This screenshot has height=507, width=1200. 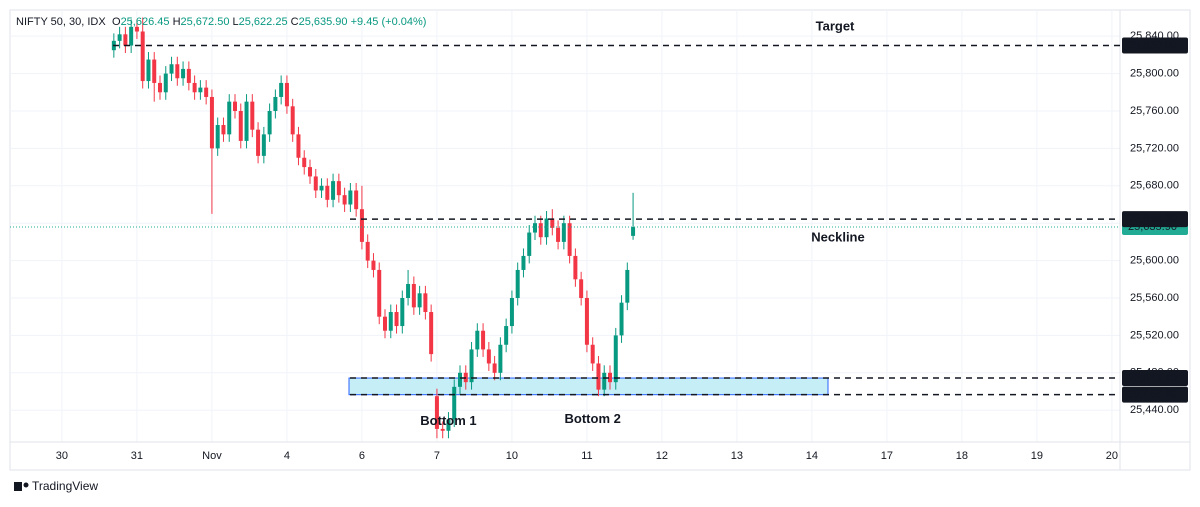 I want to click on x-tick-label: 10, so click(x=512, y=456).